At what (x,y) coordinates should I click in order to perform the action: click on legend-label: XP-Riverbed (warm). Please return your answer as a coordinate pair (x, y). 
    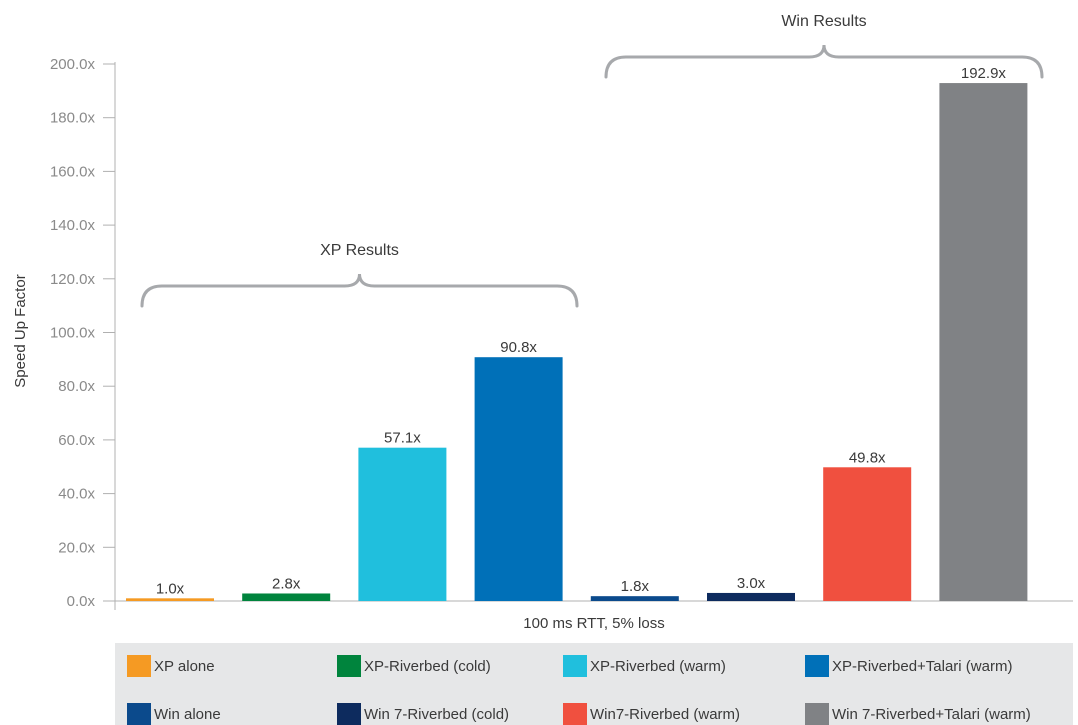
    Looking at the image, I should click on (658, 666).